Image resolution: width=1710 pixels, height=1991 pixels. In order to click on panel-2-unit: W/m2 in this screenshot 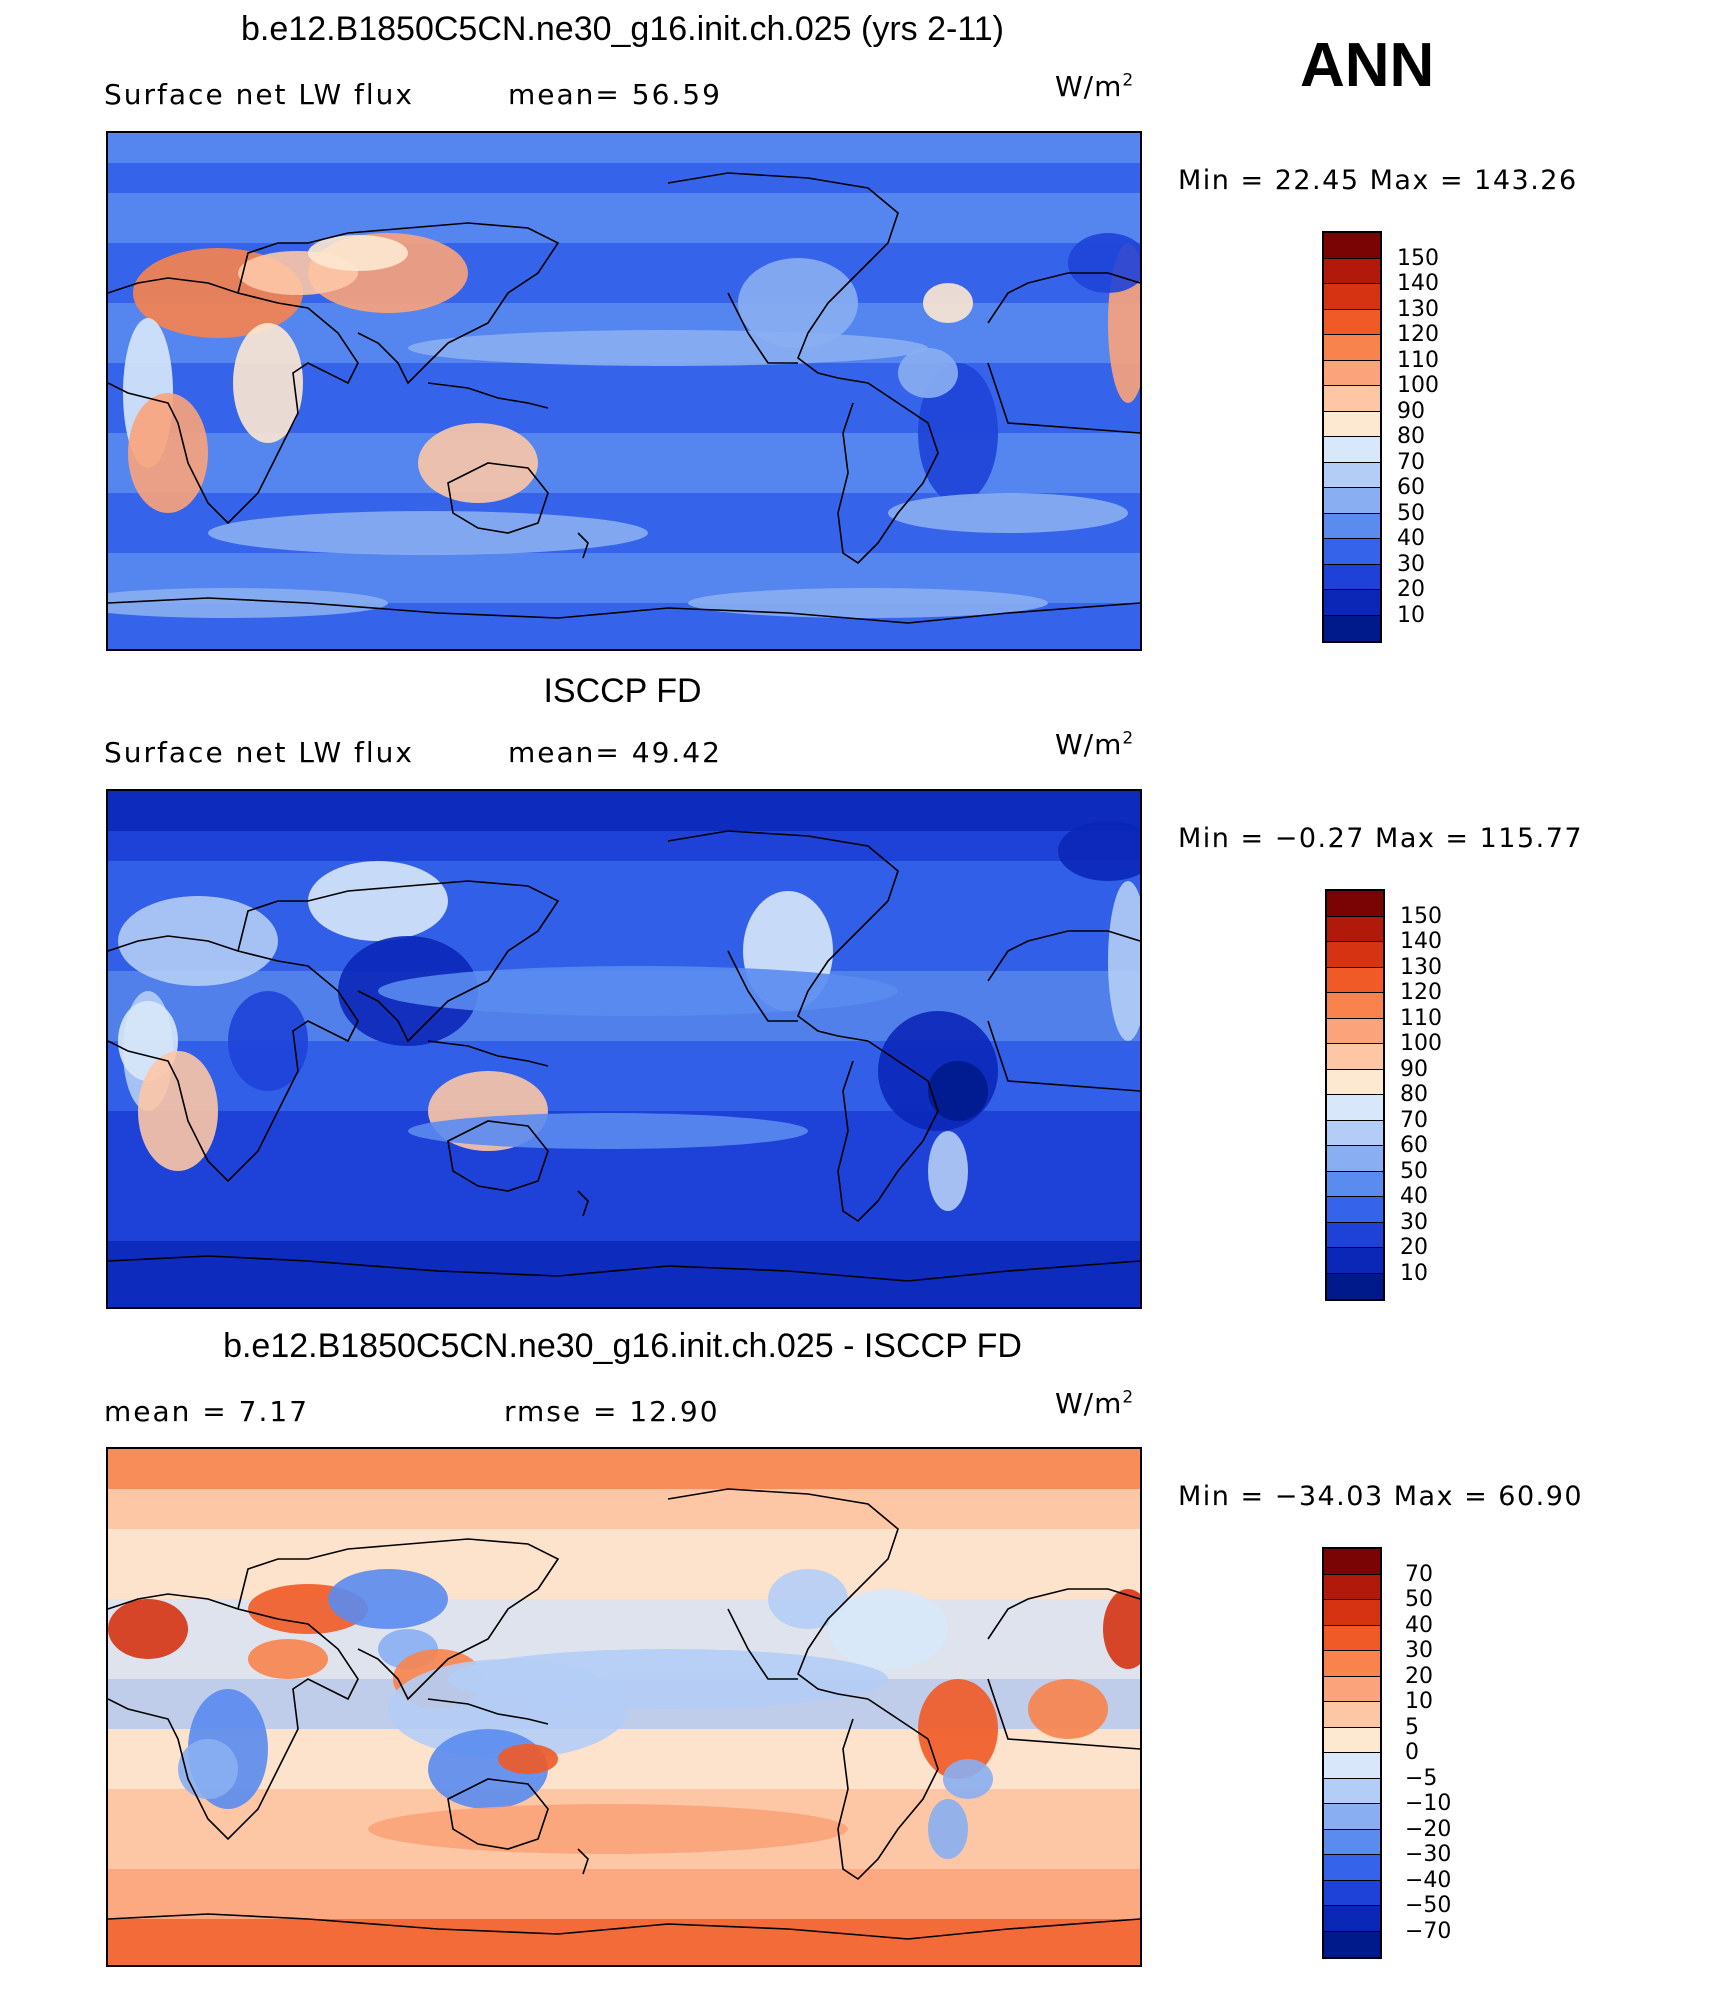, I will do `click(1095, 744)`.